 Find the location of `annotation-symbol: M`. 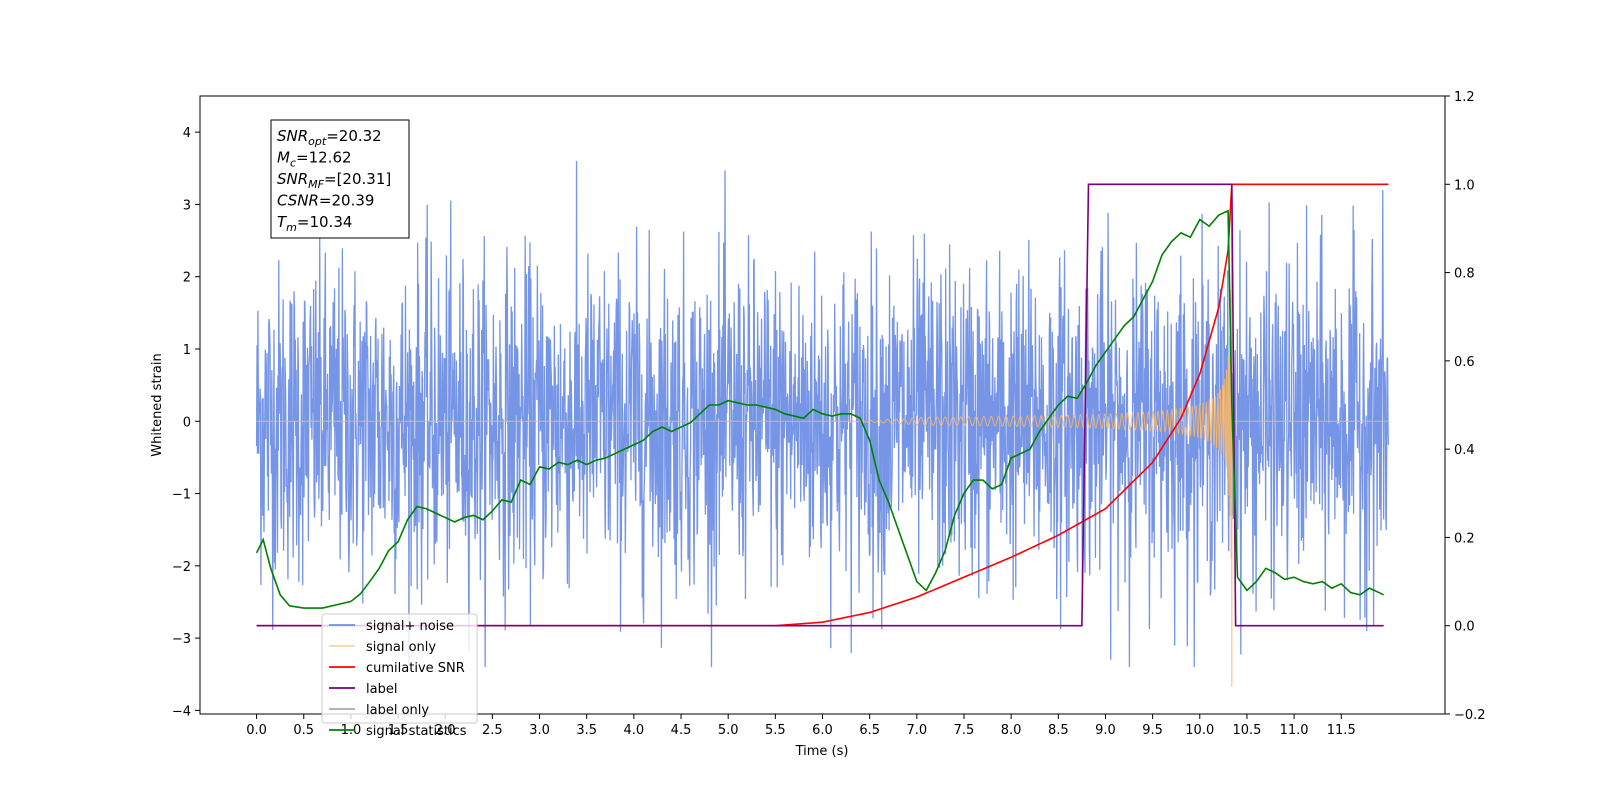

annotation-symbol: M is located at coordinates (283, 158).